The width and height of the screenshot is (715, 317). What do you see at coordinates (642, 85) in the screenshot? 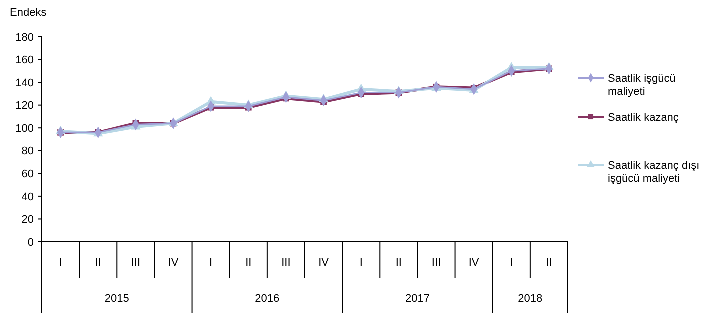
I see `legend-label: Saatlik işgücü maliyeti` at bounding box center [642, 85].